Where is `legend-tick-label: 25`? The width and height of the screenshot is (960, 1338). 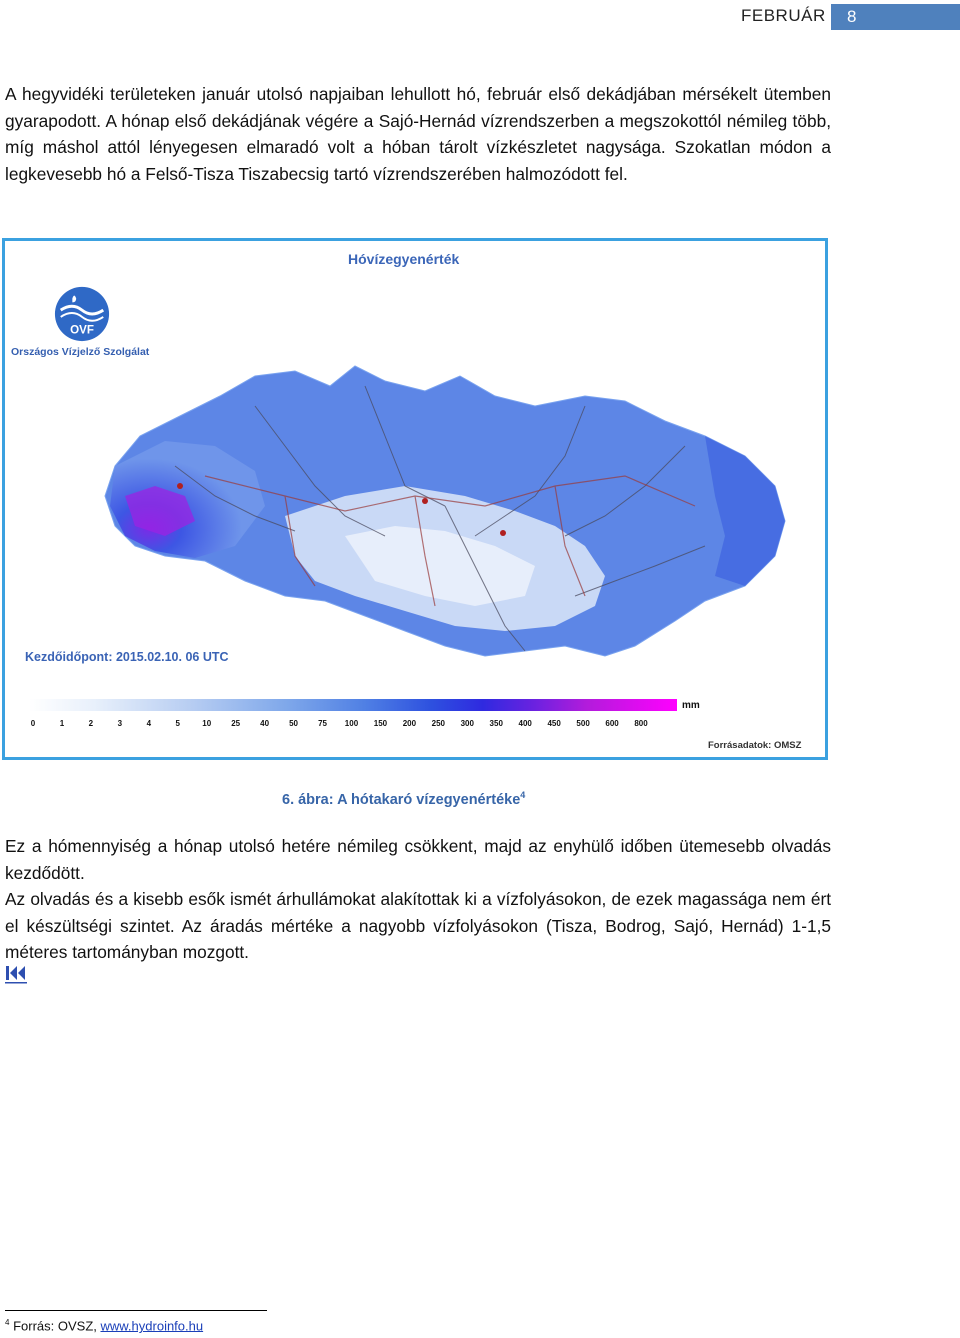 legend-tick-label: 25 is located at coordinates (236, 723).